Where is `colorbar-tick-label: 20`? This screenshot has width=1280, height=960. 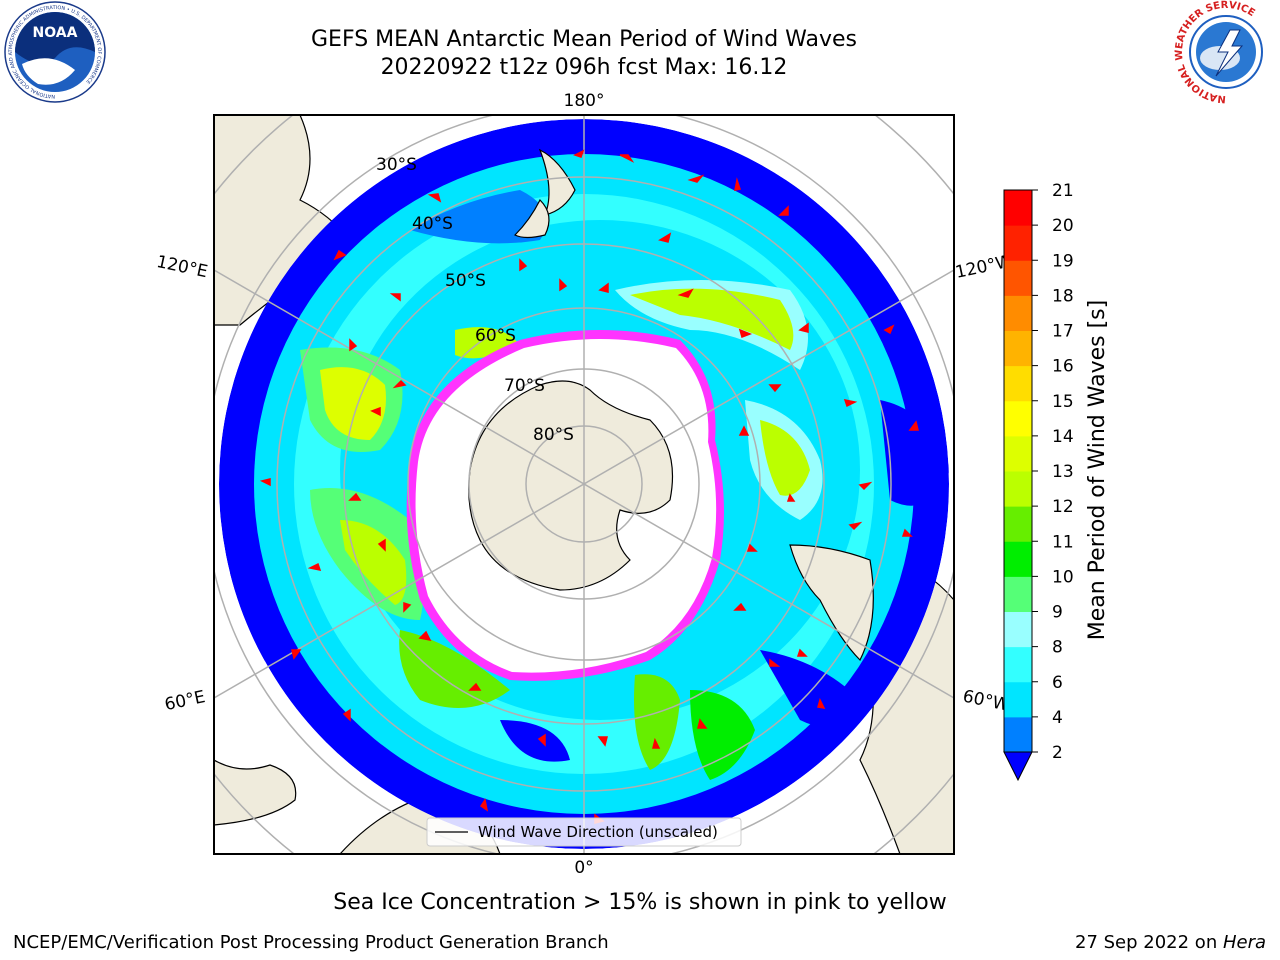
colorbar-tick-label: 20 is located at coordinates (1063, 226).